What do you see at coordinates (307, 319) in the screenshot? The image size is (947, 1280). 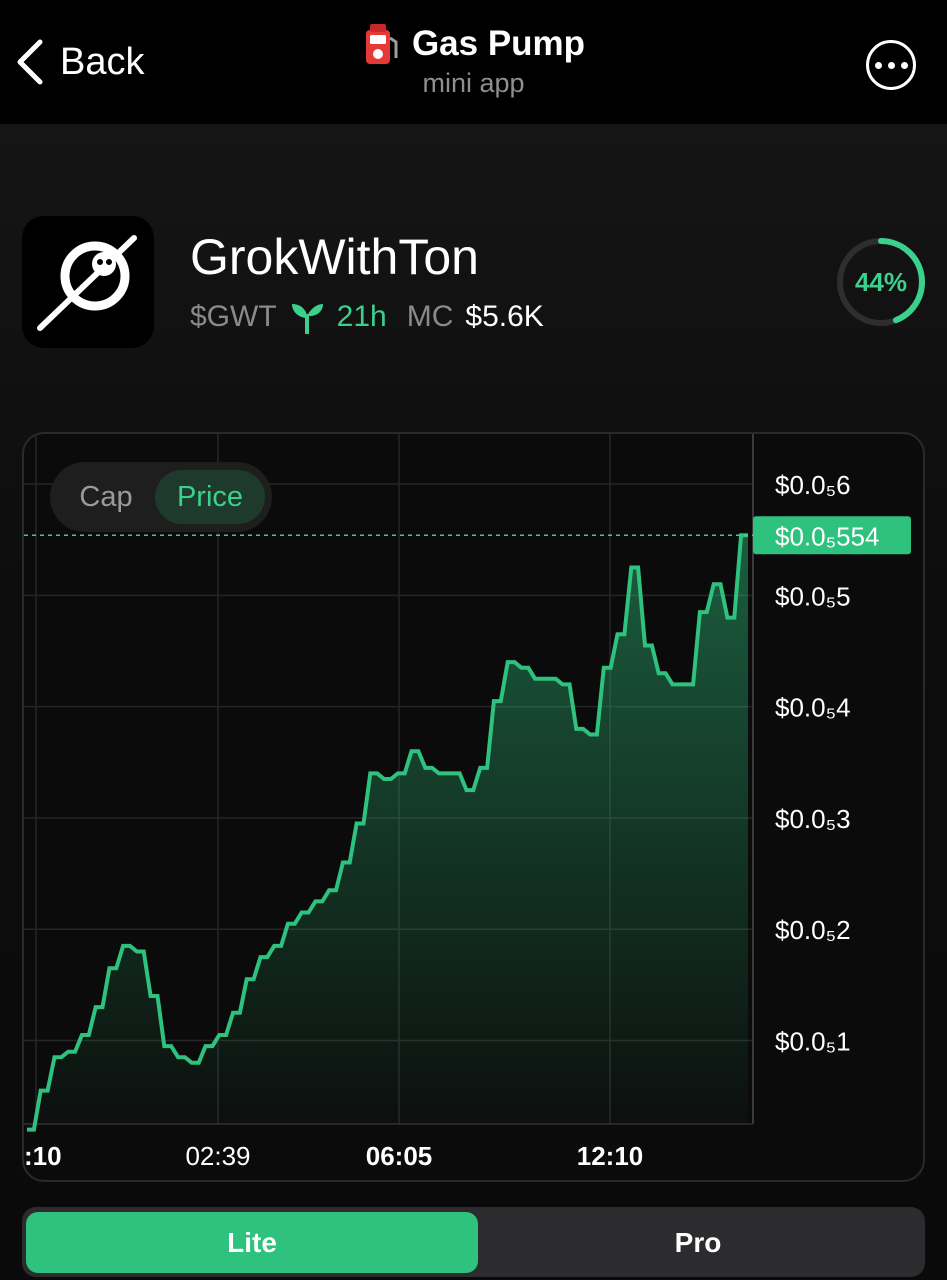 I see `sprout-icon` at bounding box center [307, 319].